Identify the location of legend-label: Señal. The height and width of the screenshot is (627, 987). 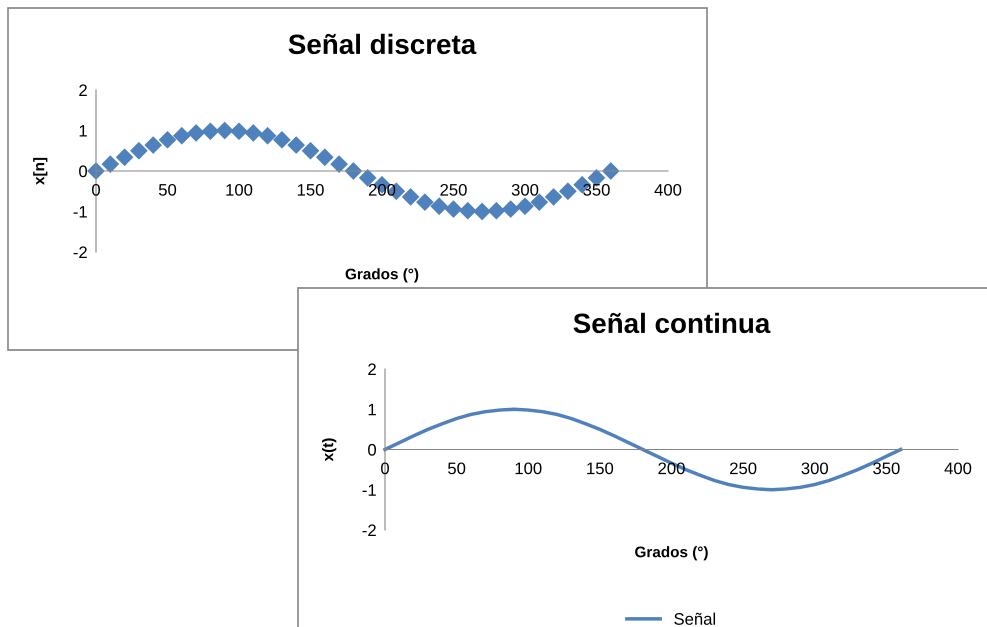
(695, 618).